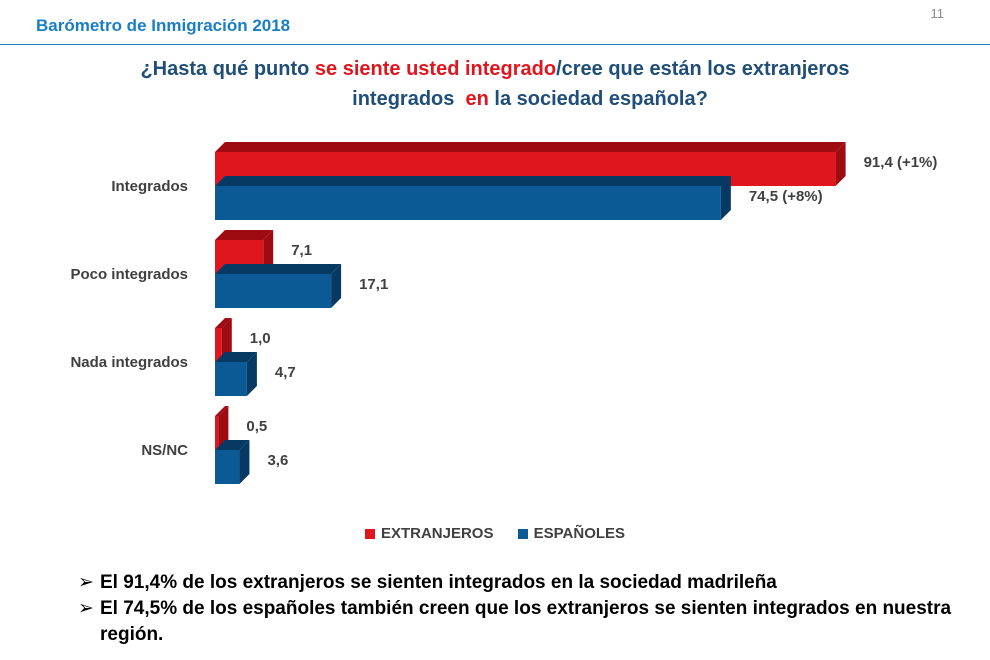  Describe the element at coordinates (437, 533) in the screenshot. I see `legend-label-extranjeros: EXTRANJEROS` at that location.